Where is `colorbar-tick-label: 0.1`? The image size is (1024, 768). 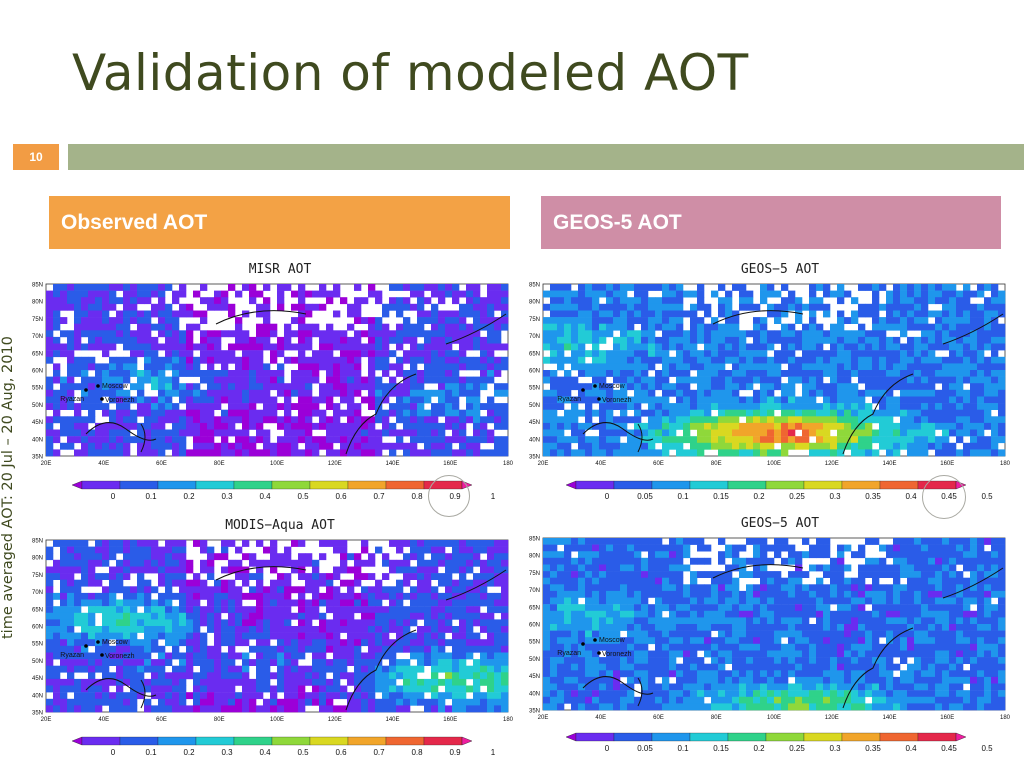
colorbar-tick-label: 0.1 is located at coordinates (683, 496).